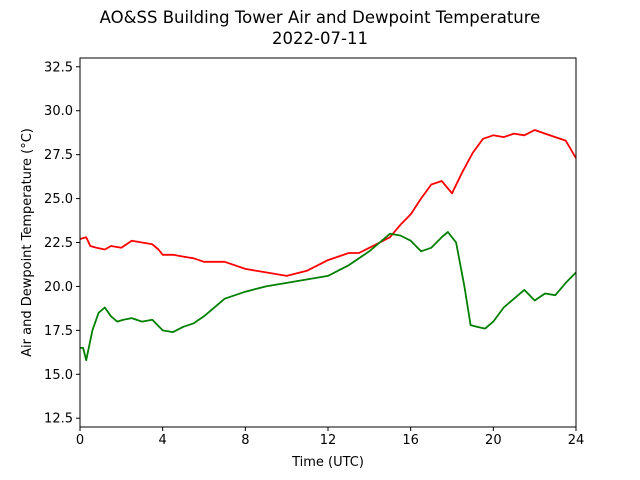 This screenshot has height=480, width=640. What do you see at coordinates (58, 199) in the screenshot?
I see `y-tick-label: 25.0` at bounding box center [58, 199].